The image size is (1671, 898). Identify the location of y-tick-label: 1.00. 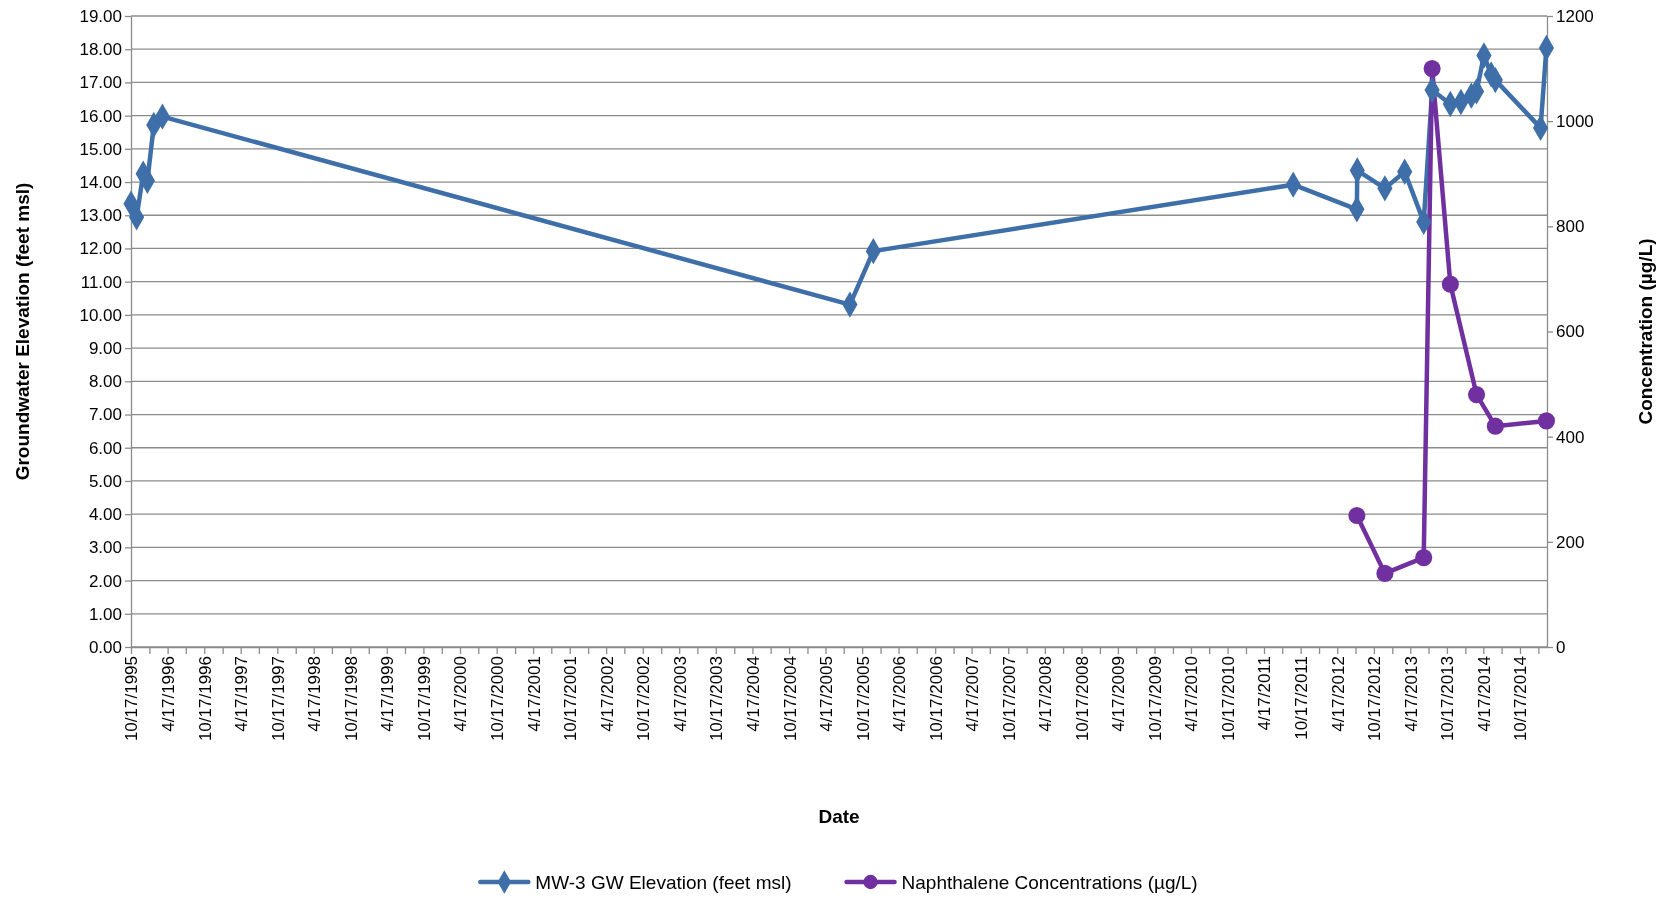
(105, 614).